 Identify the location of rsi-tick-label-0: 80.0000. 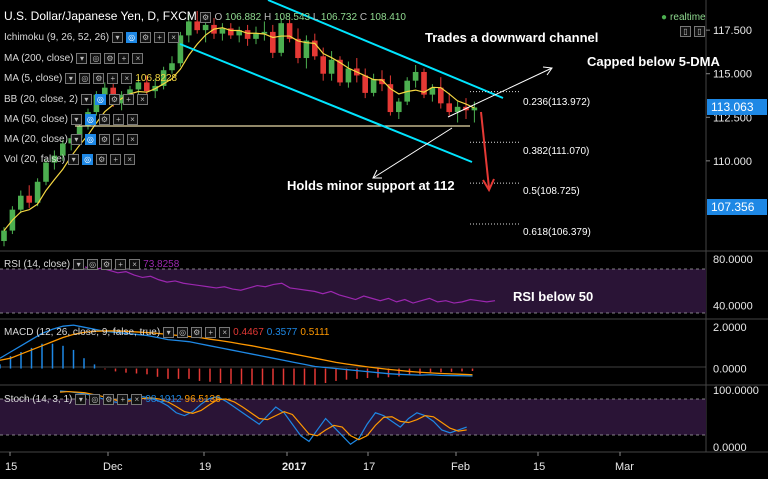
(733, 260).